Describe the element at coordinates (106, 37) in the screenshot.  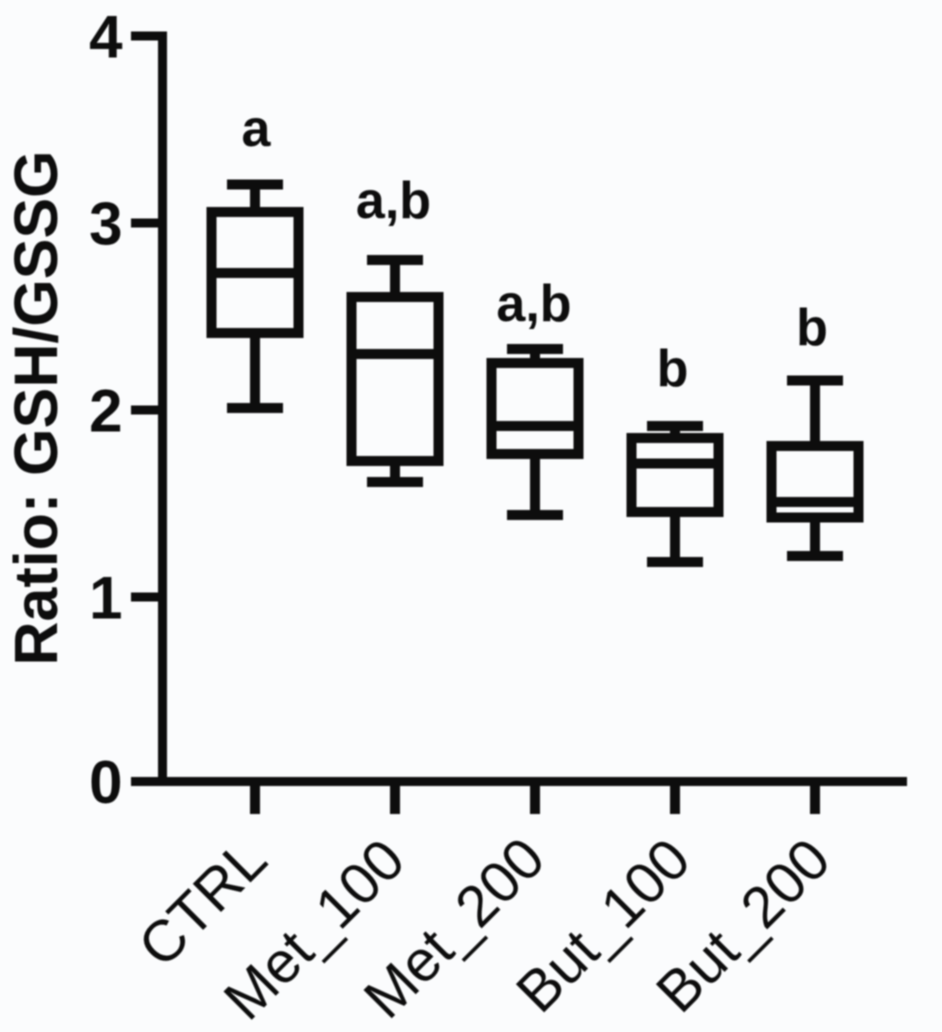
I see `svg-text: 4` at that location.